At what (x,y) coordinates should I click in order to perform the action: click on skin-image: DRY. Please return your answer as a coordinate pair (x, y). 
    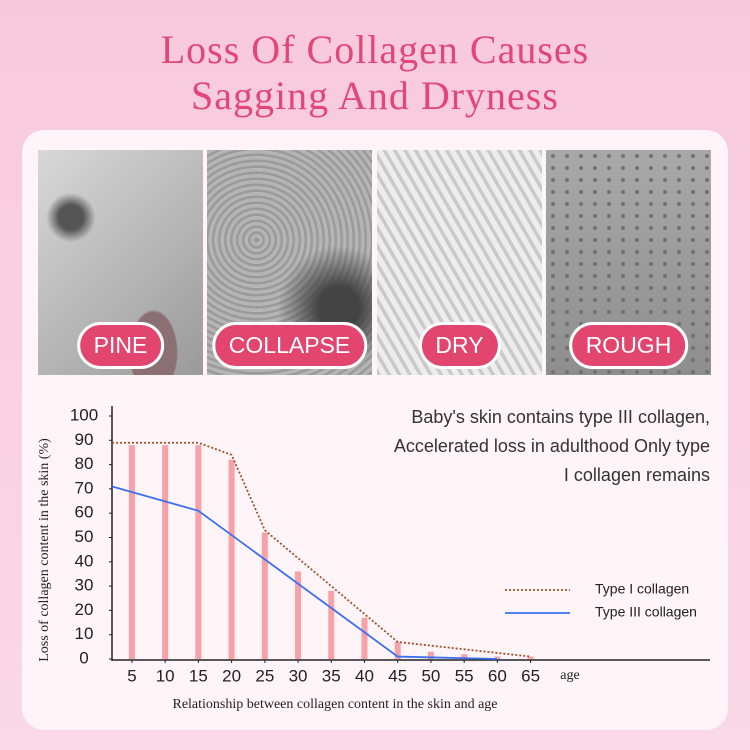
    Looking at the image, I should click on (459, 262).